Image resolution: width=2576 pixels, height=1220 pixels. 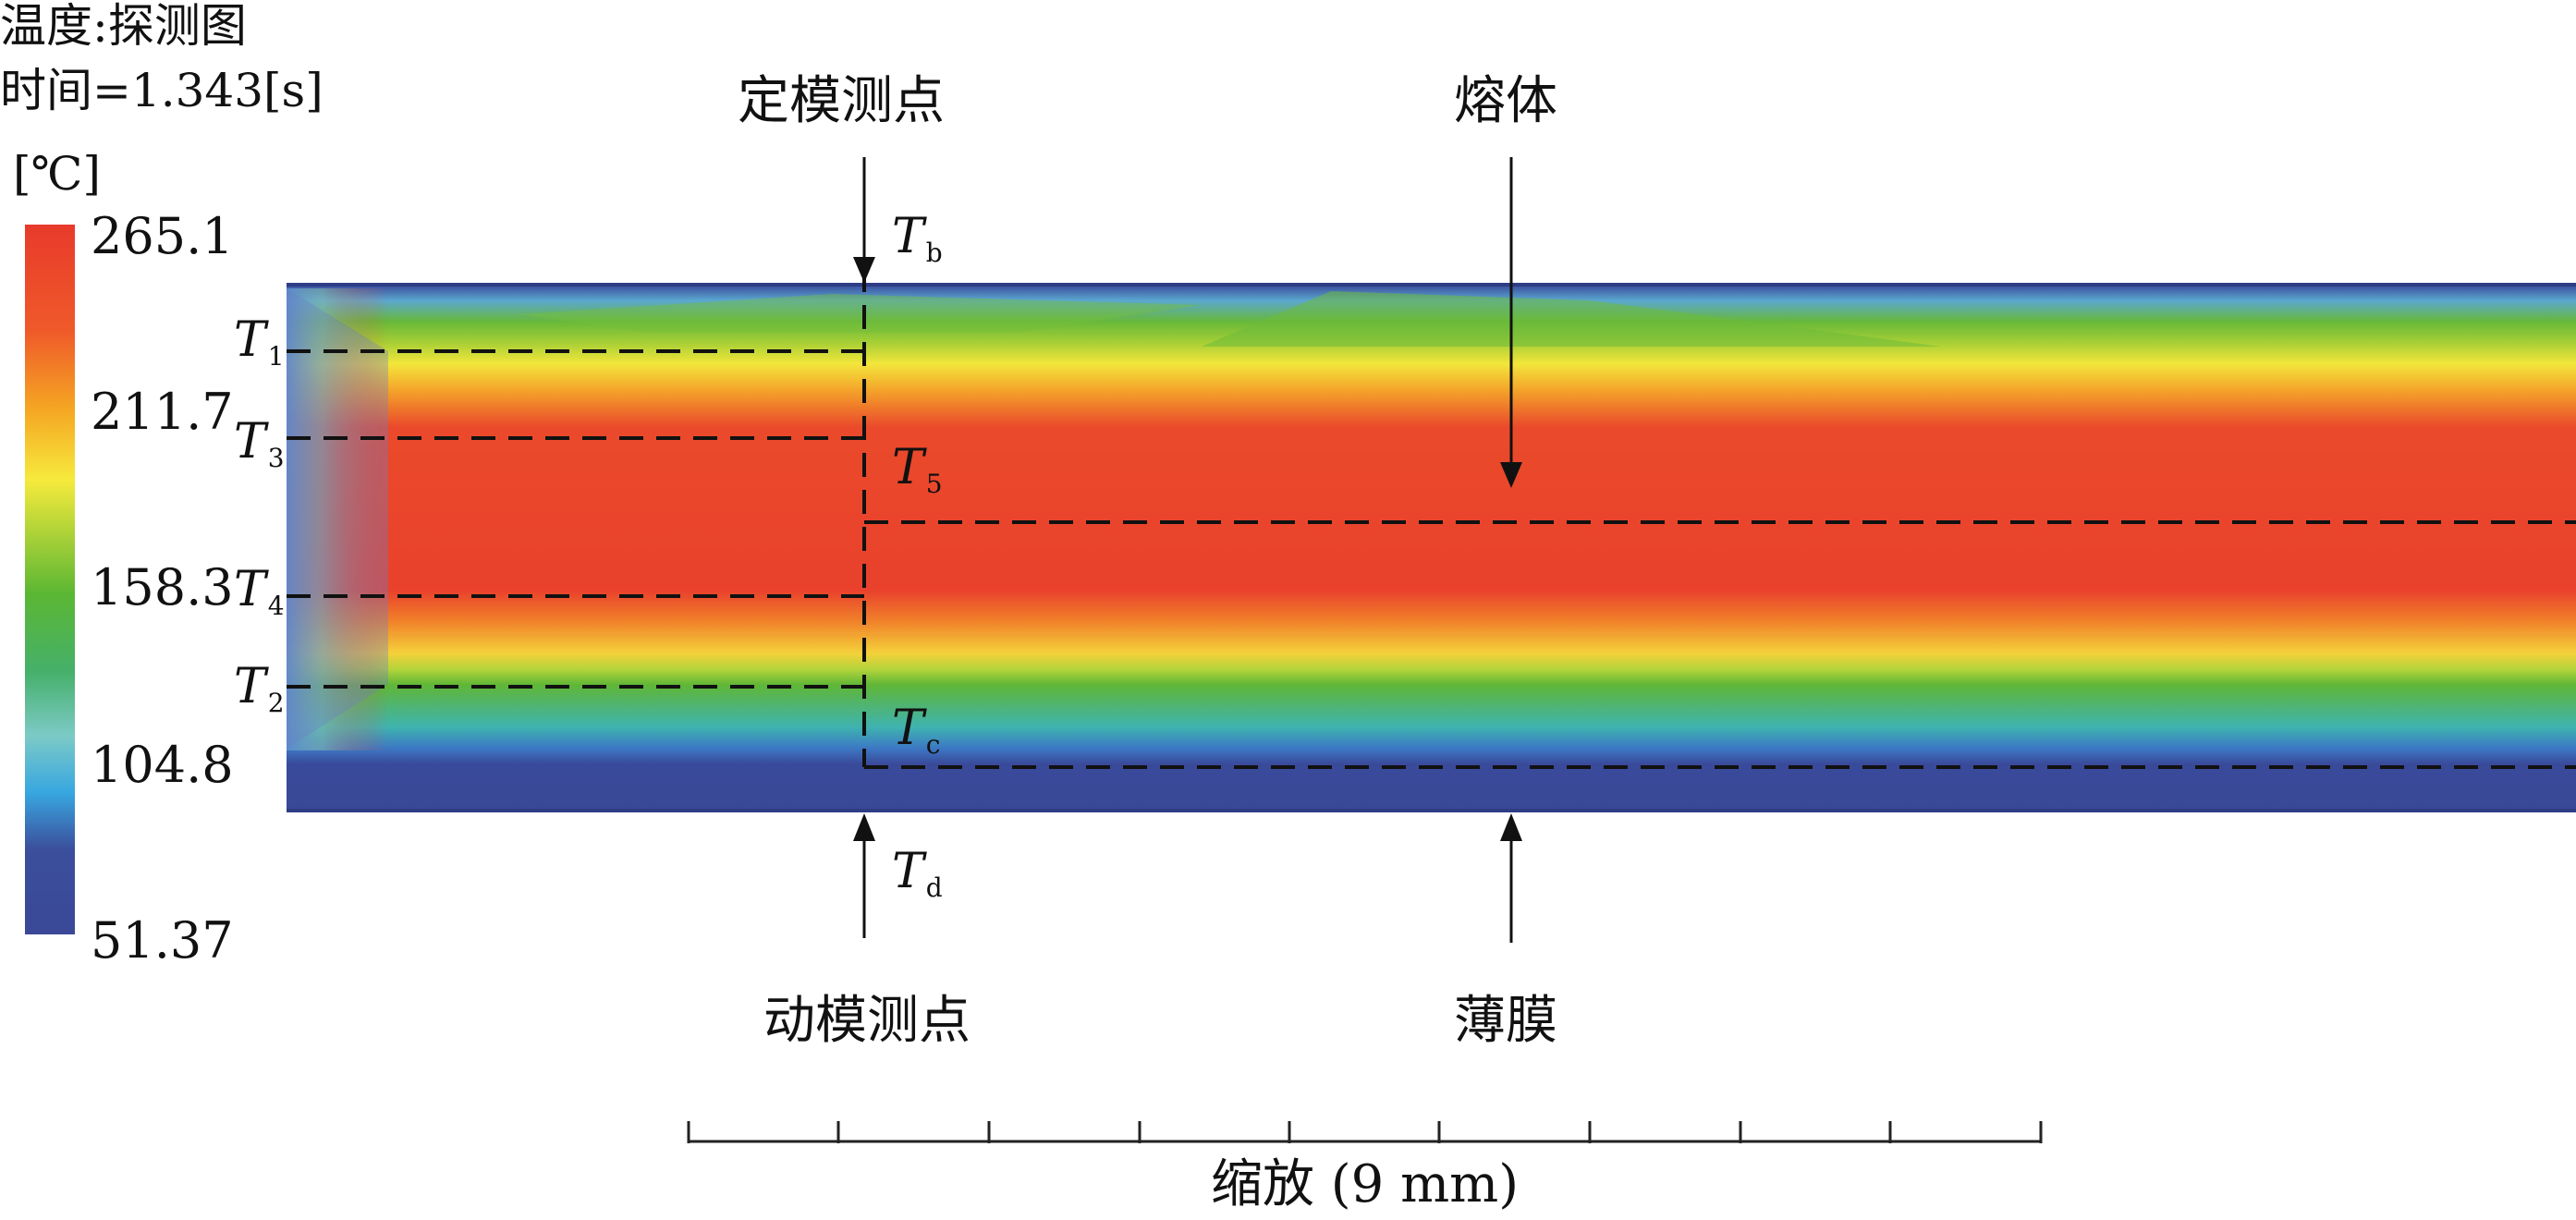 I want to click on scale-label: 缩放 (9 mm), so click(x=1365, y=1184).